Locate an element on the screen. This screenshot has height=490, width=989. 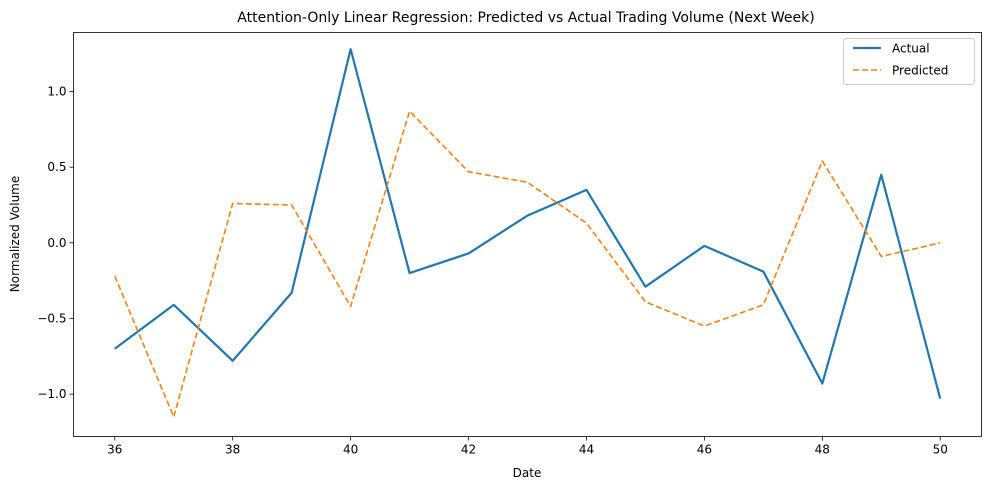
x-tick-label: 44 is located at coordinates (586, 450).